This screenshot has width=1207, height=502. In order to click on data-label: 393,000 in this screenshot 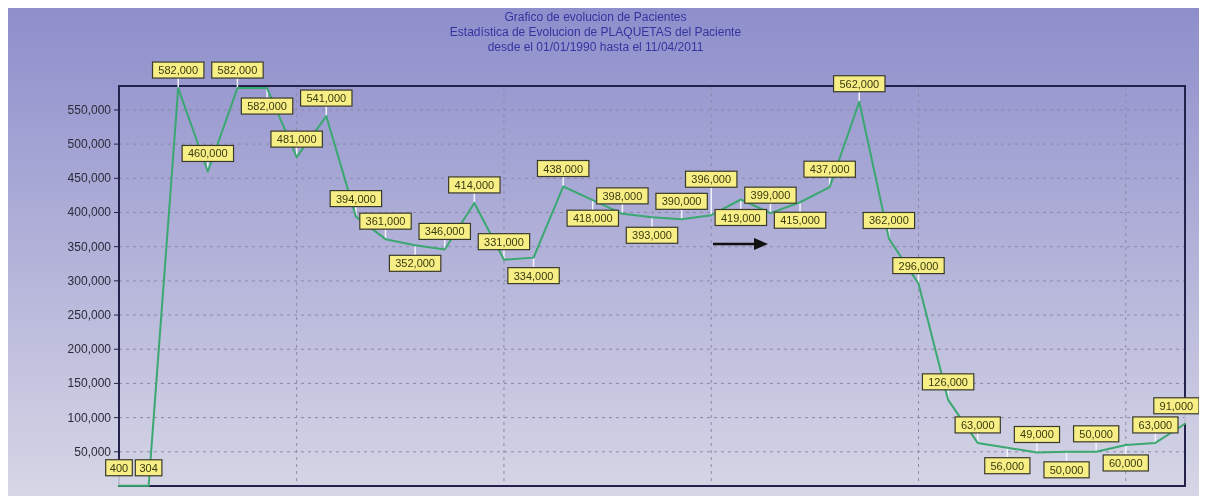, I will do `click(652, 235)`.